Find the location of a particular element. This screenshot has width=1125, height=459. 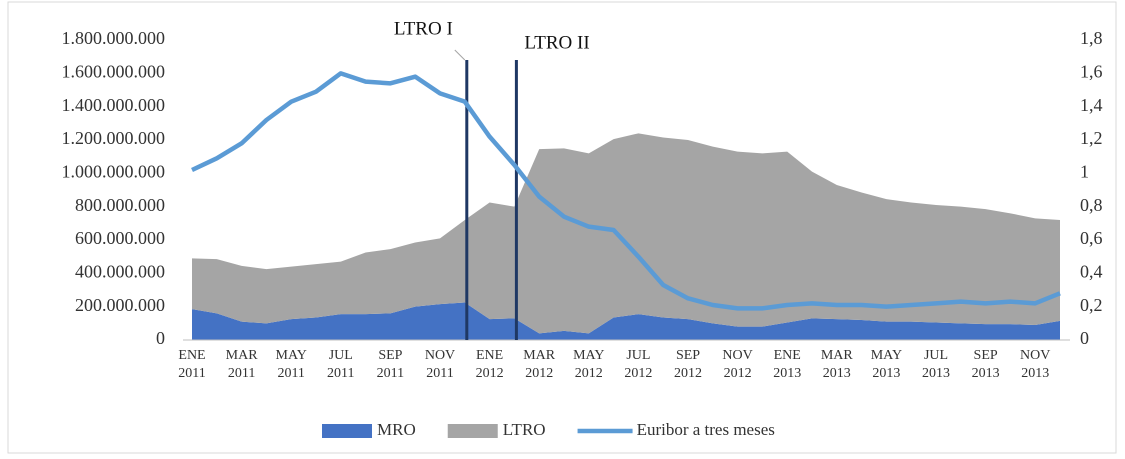

y2-tick-label: 1 is located at coordinates (1084, 171).